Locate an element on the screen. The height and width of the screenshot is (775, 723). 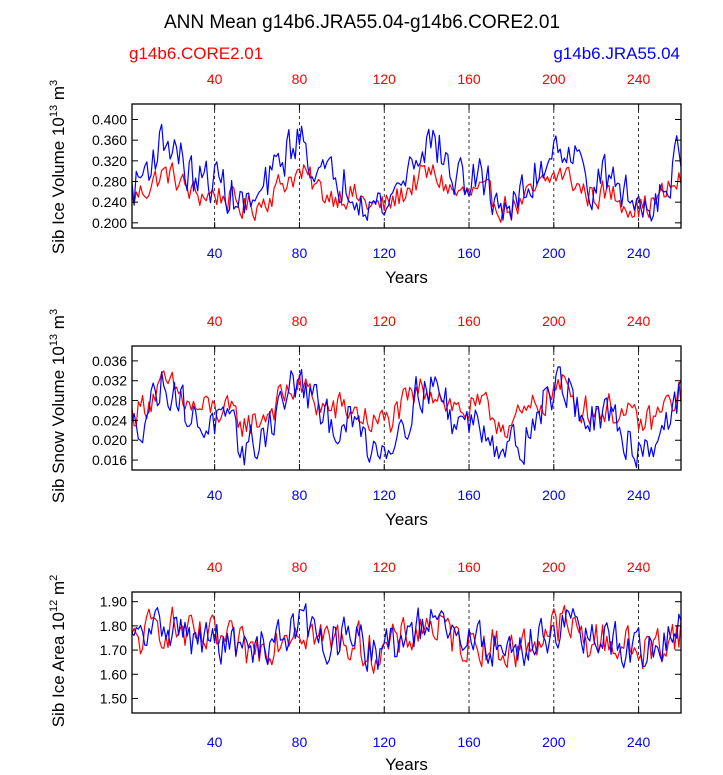
ytick-label: 0.024 is located at coordinates (109, 420).